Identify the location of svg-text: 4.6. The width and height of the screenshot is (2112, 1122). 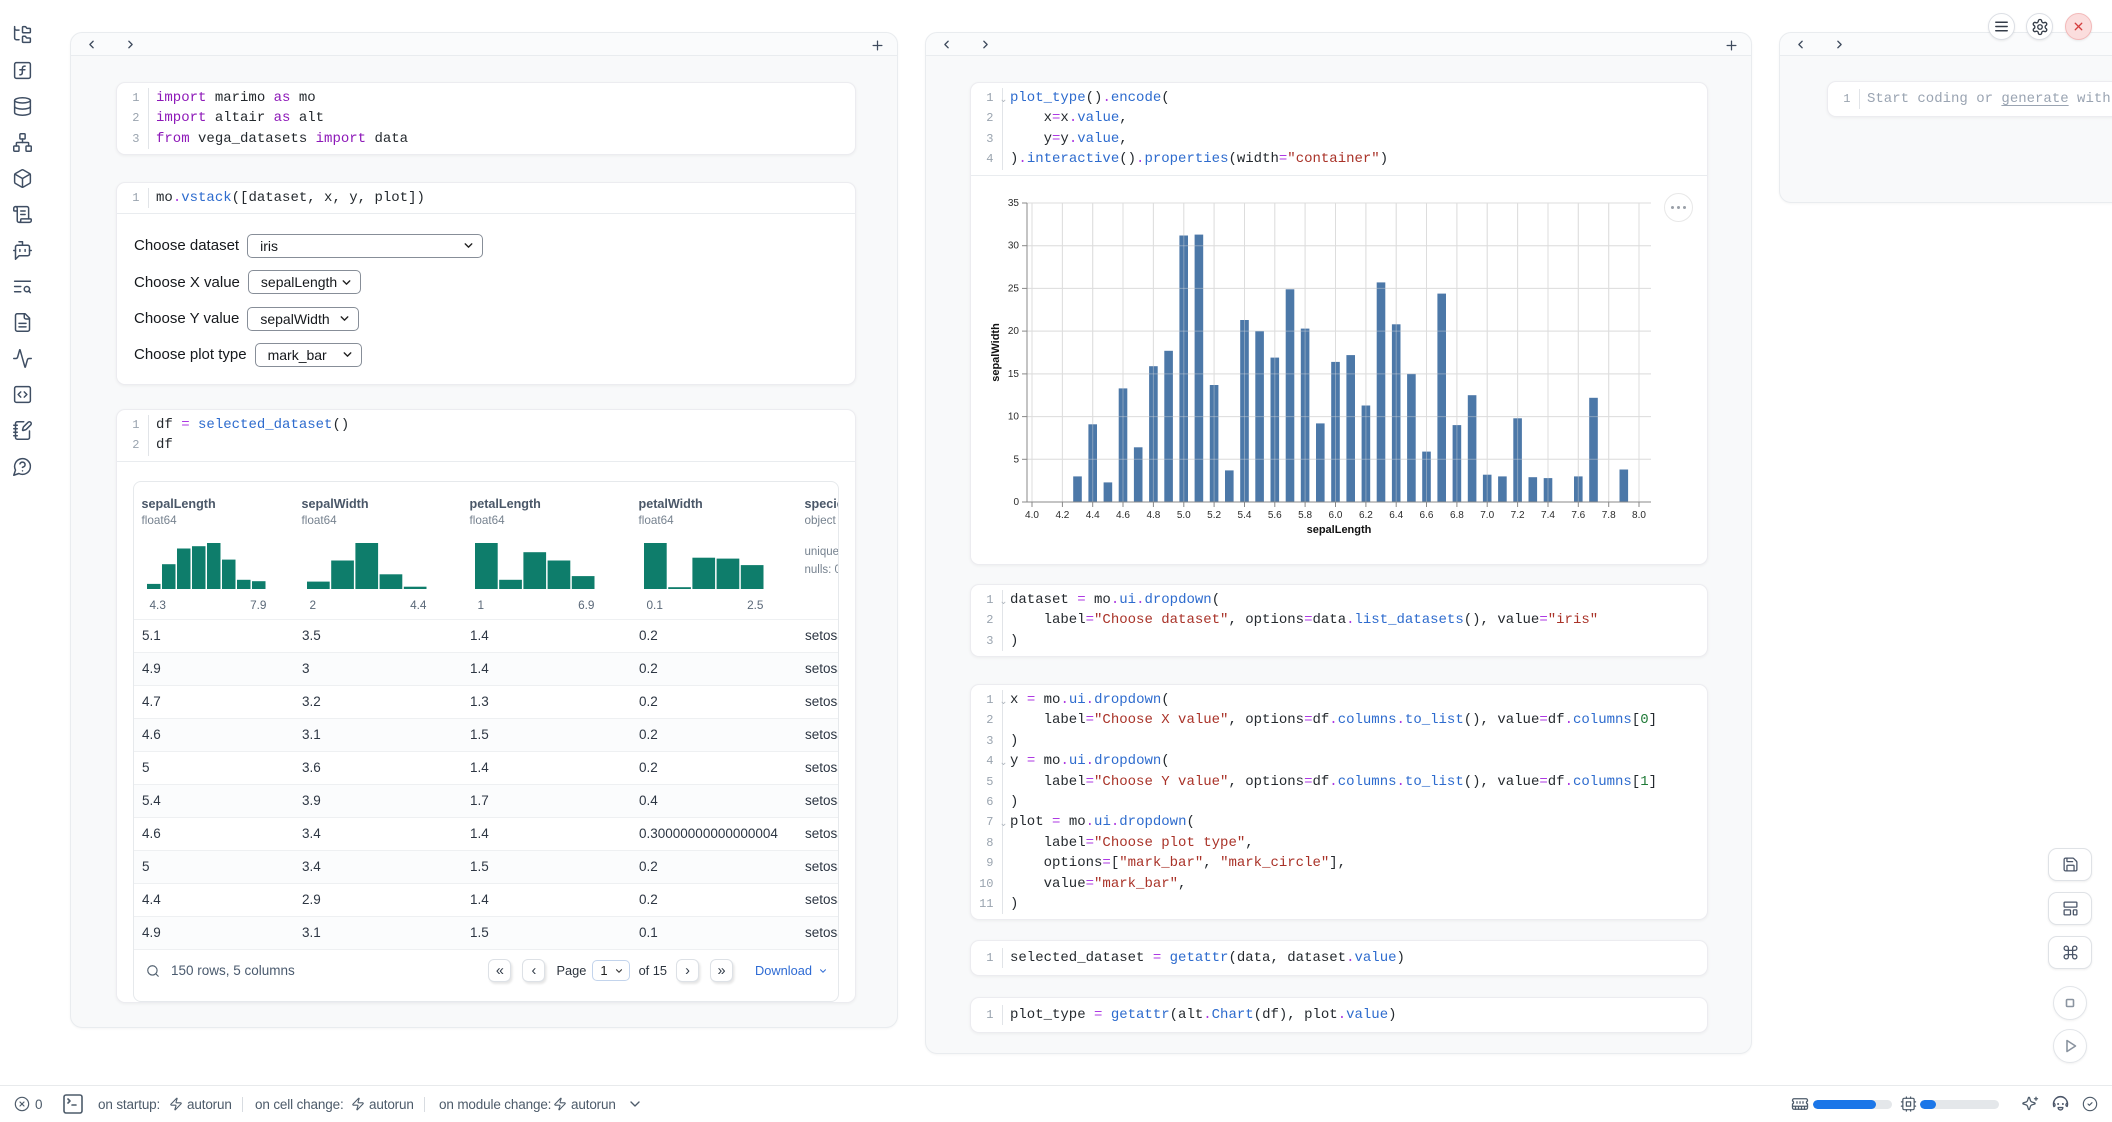
(1123, 515).